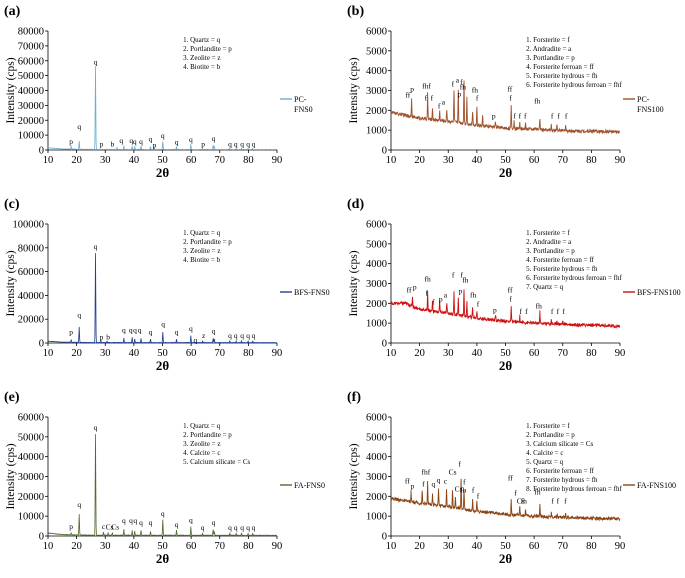  What do you see at coordinates (134, 546) in the screenshot?
I see `x-tick-label: 40` at bounding box center [134, 546].